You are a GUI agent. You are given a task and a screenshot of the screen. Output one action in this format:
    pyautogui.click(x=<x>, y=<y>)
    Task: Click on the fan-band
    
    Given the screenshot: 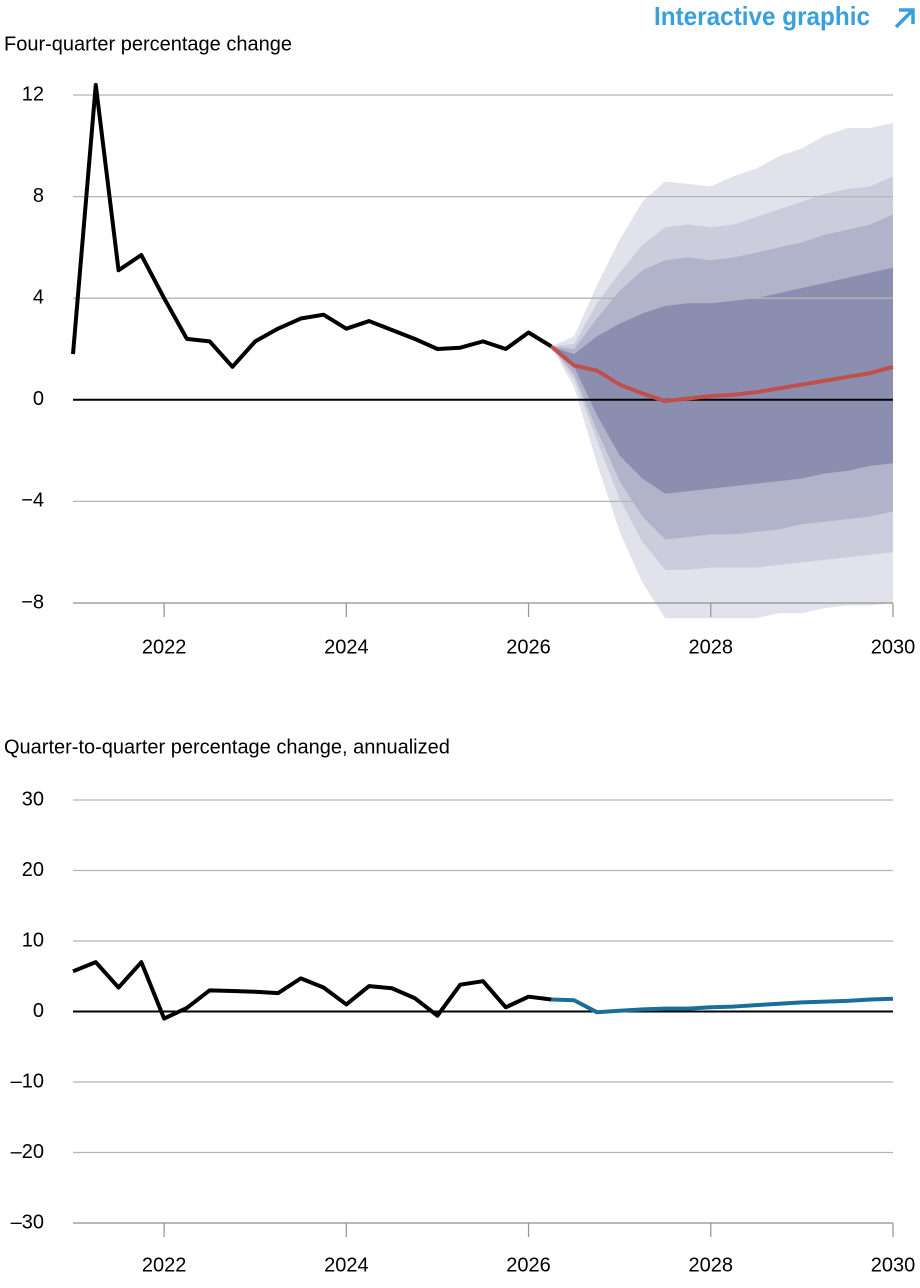 What is the action you would take?
    pyautogui.click(x=722, y=380)
    